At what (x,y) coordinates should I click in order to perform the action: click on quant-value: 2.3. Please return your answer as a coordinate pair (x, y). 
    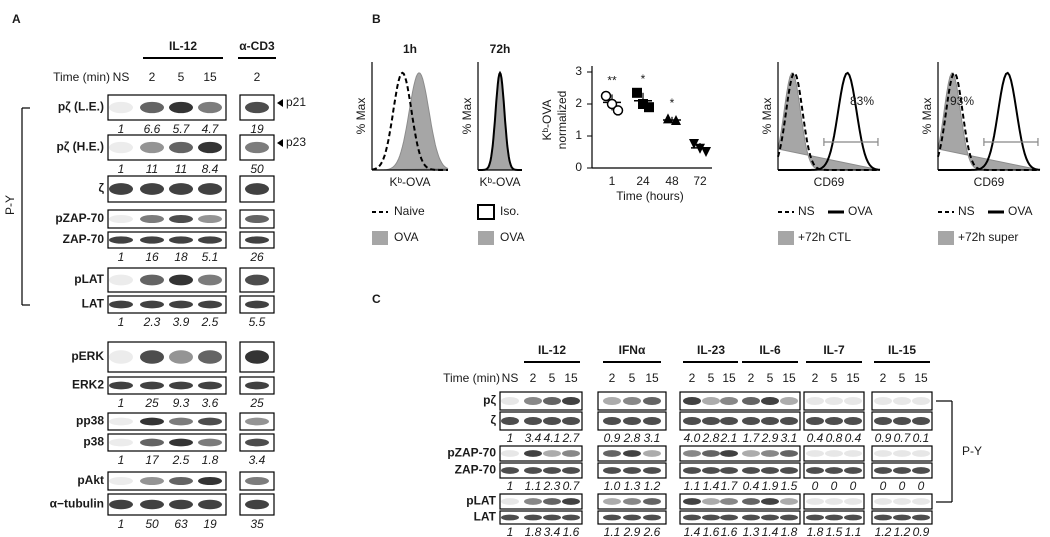
    Looking at the image, I should click on (152, 322).